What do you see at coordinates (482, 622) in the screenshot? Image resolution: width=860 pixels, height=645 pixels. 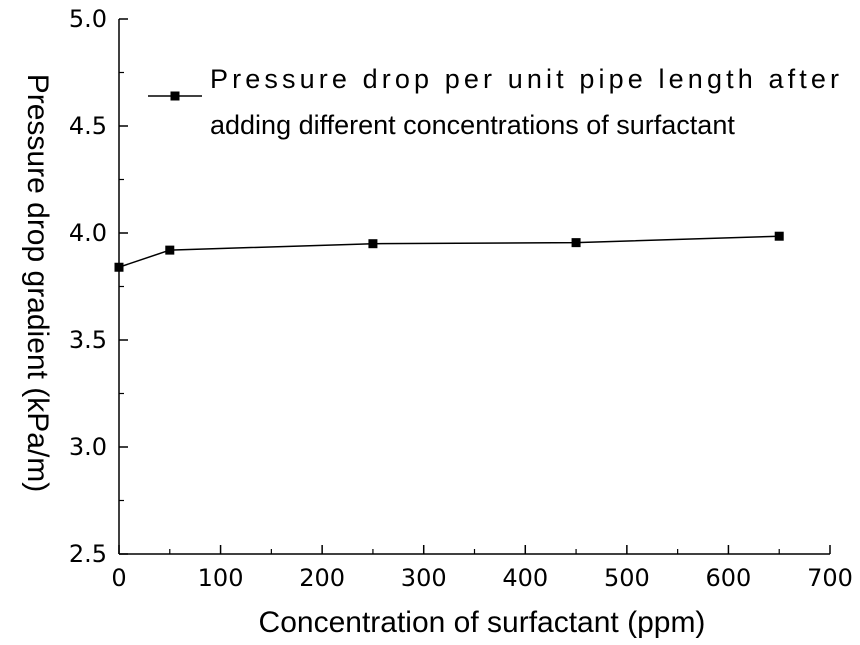 I see `x-axis-label: Concentration of surfactant (ppm)` at bounding box center [482, 622].